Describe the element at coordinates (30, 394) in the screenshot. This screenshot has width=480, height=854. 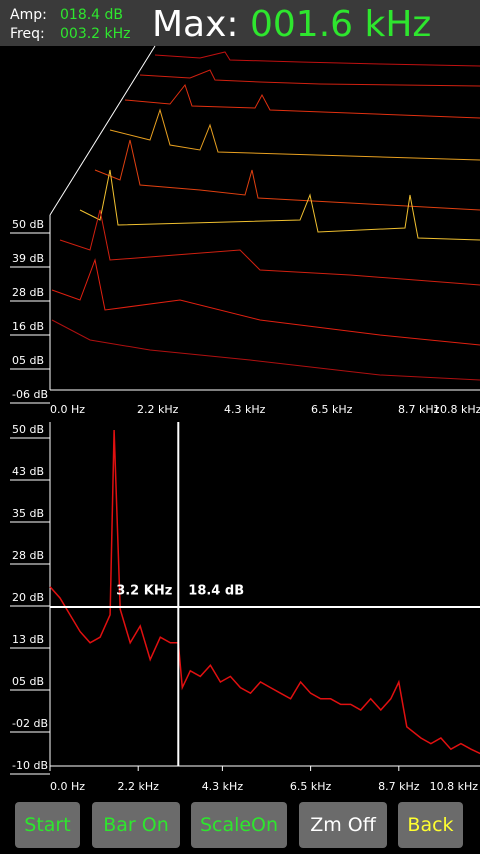
I see `waterfall-y-label: -06 dB` at that location.